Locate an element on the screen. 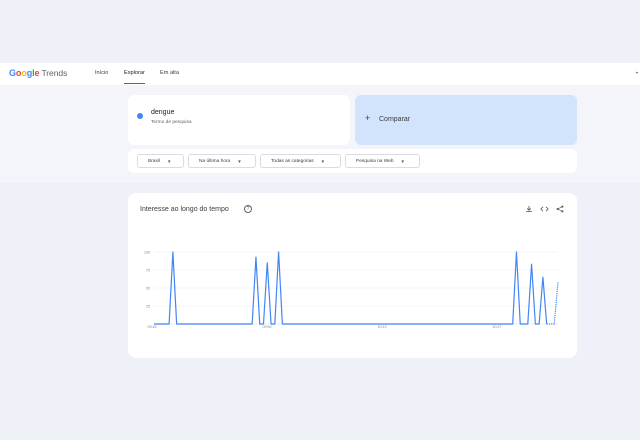 The height and width of the screenshot is (440, 640). term-name: dengue is located at coordinates (163, 112).